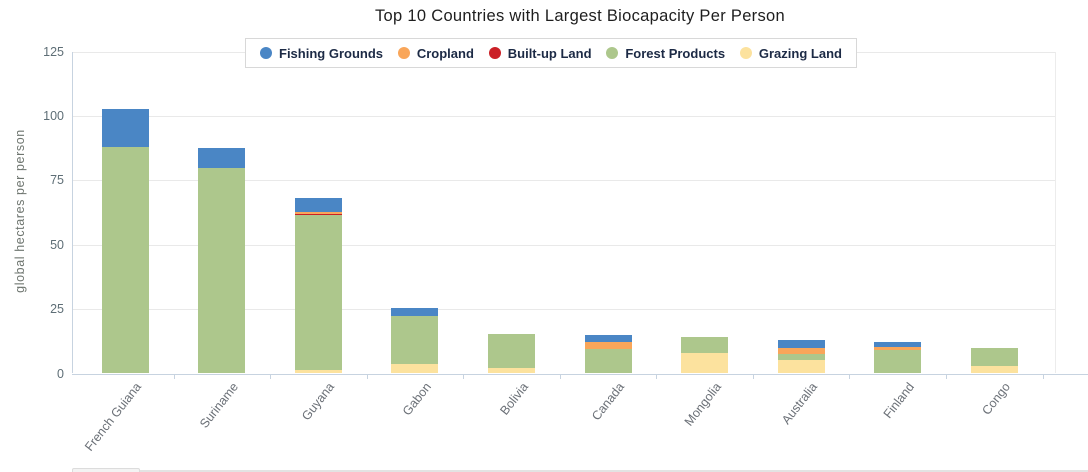 This screenshot has height=472, width=1088. What do you see at coordinates (996, 399) in the screenshot?
I see `x-axis-label-congo: Congo` at bounding box center [996, 399].